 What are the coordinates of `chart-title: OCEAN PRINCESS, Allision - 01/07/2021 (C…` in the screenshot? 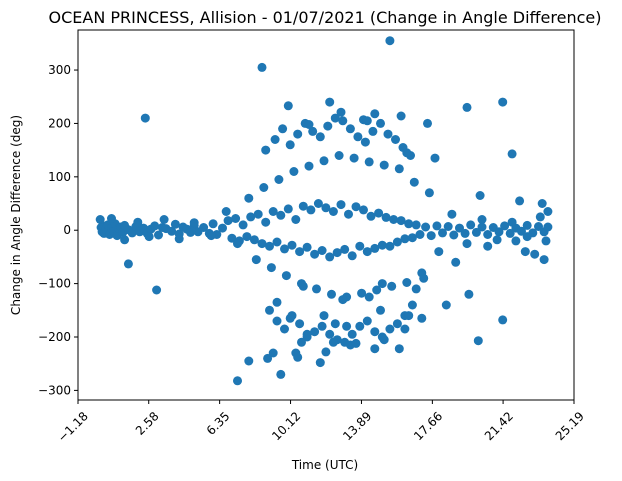 It's located at (325, 17).